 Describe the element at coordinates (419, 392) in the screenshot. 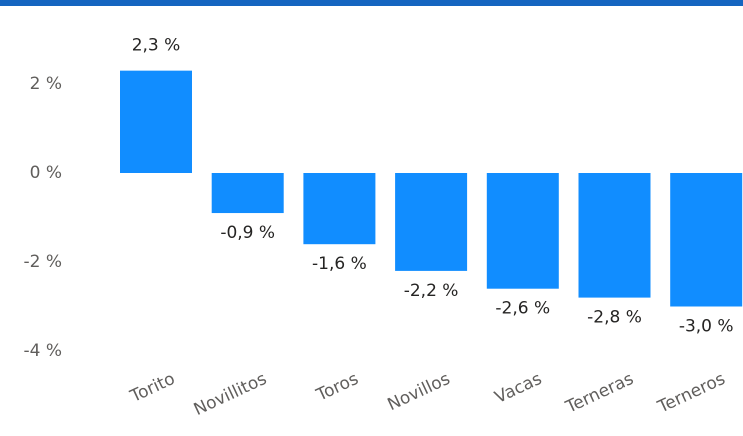

I see `x-tick-label: Novillos` at that location.